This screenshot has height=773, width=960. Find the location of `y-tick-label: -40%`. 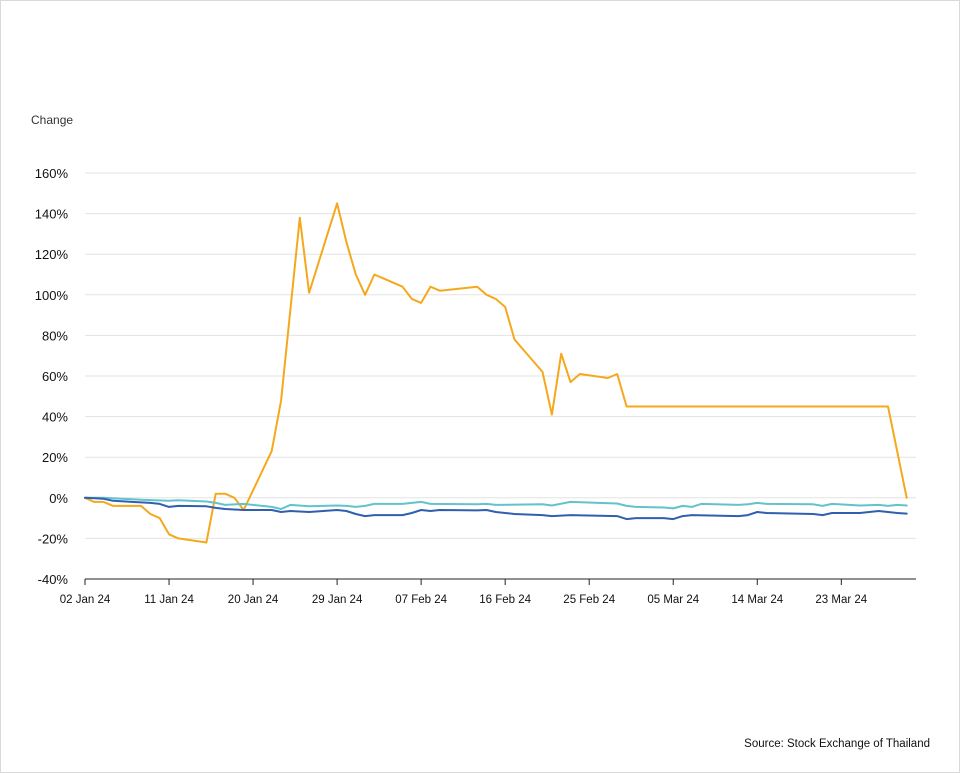

y-tick-label: -40% is located at coordinates (53, 579).